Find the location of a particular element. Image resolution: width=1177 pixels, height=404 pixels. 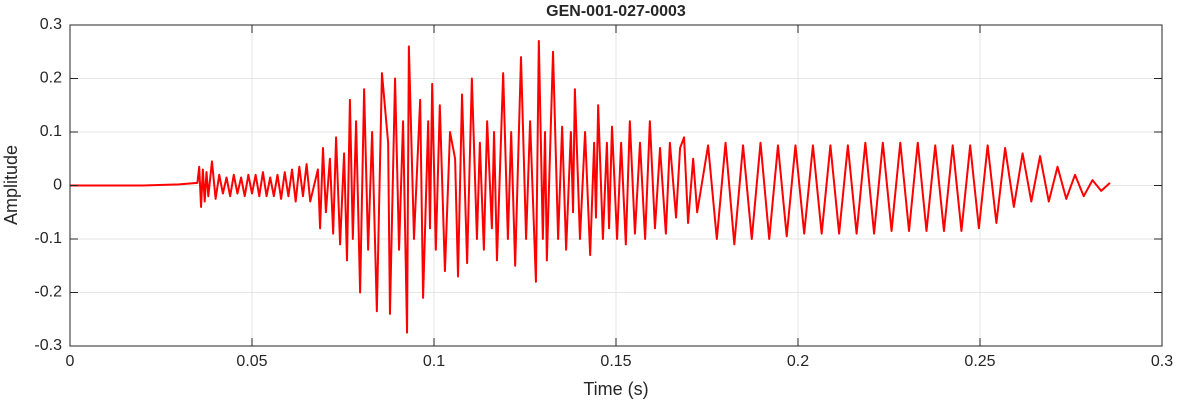

y-axis-label: Amplitude is located at coordinates (11, 185).